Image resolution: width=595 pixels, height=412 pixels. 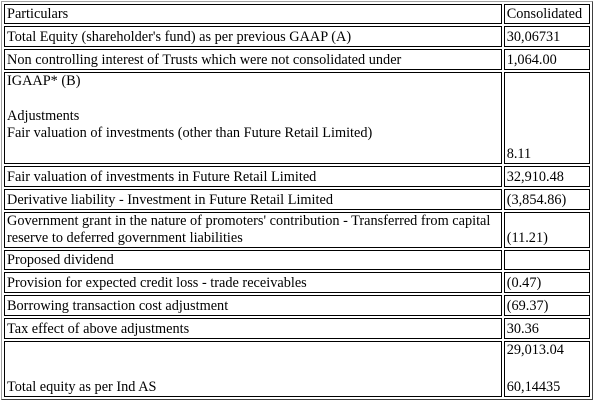 What do you see at coordinates (535, 350) in the screenshot?
I see `row-value-line: 29,013.04` at bounding box center [535, 350].